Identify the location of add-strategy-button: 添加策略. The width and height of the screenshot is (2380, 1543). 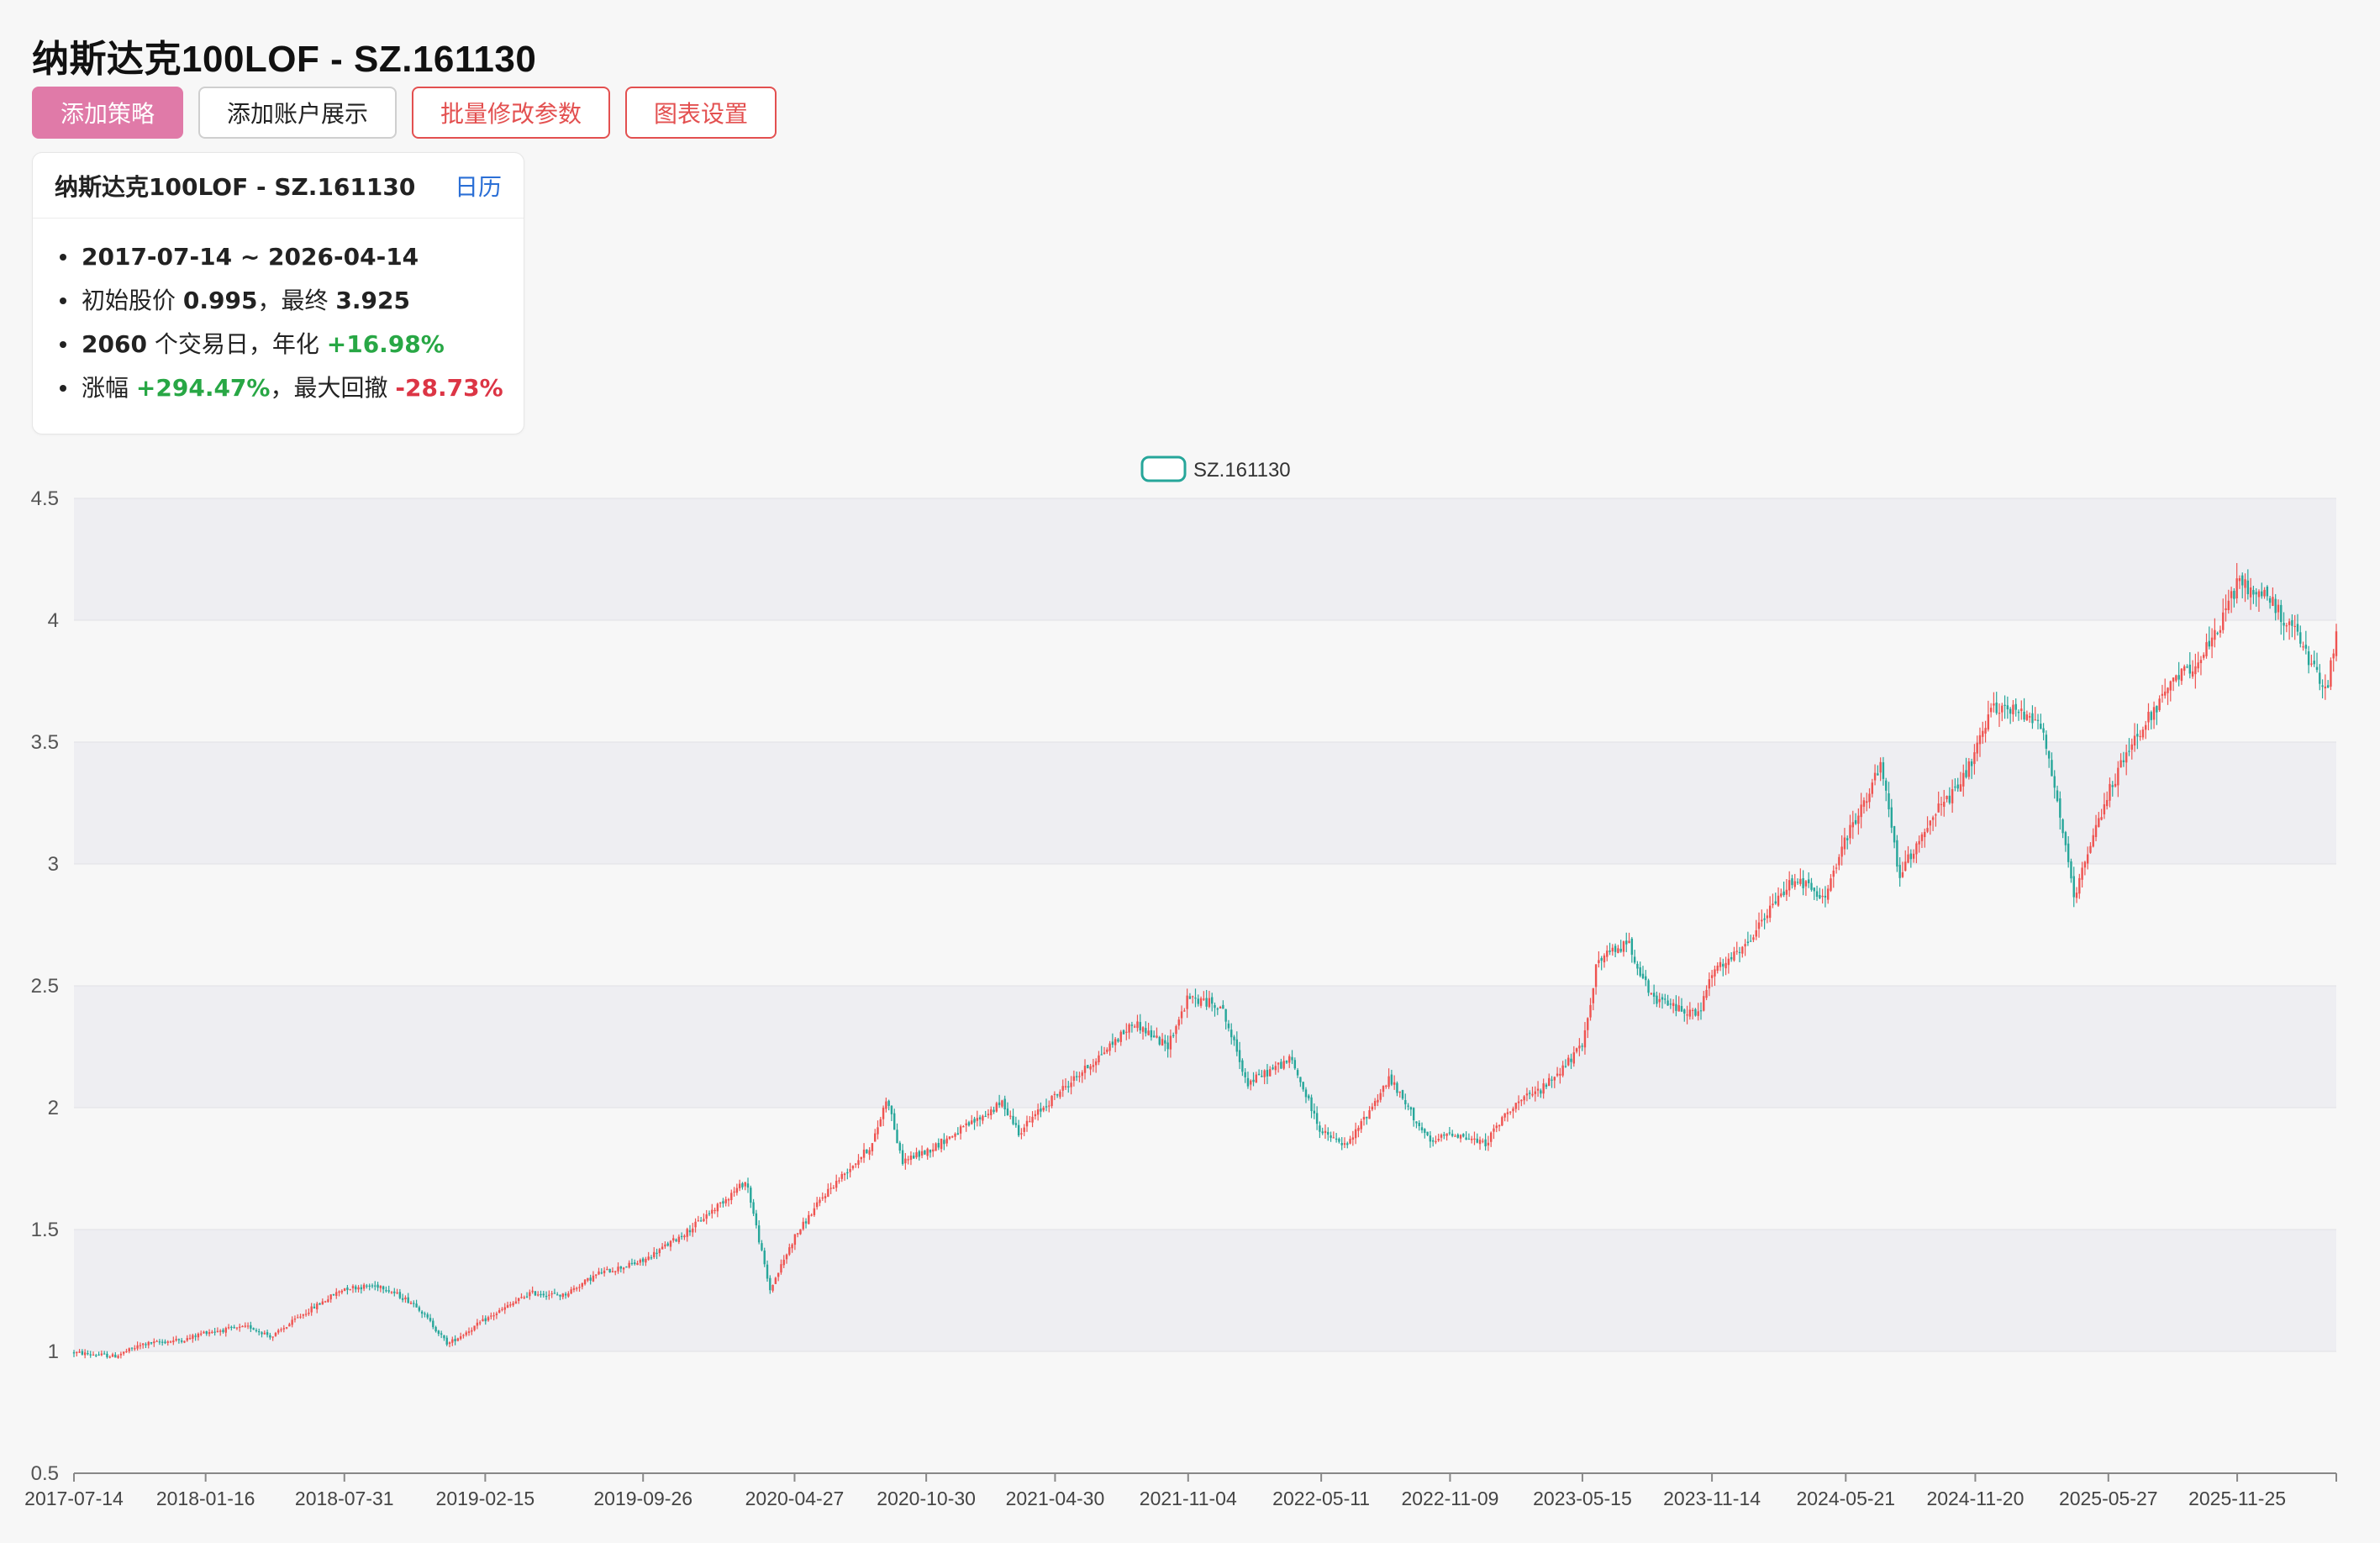
(108, 113).